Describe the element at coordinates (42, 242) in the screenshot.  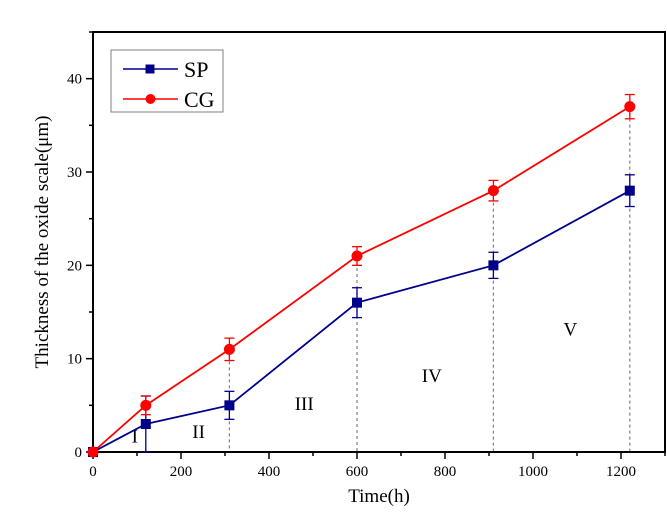
I see `y-axis-title: Thickness of the oxide scale(μm)` at that location.